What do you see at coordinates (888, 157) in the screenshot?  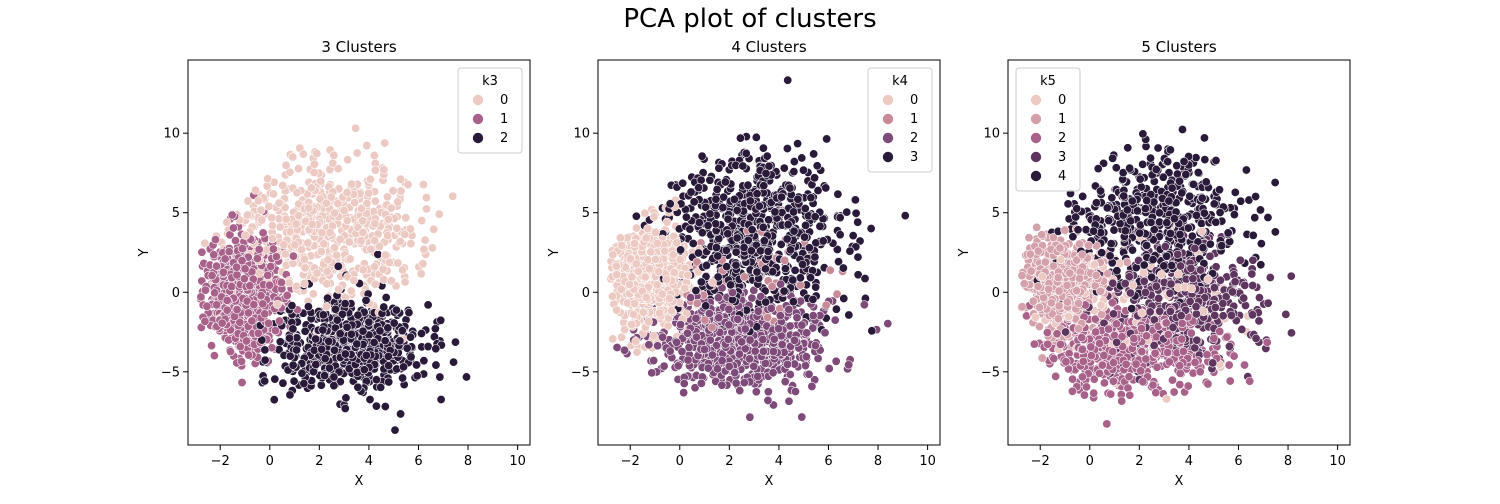 I see `legend-marker` at bounding box center [888, 157].